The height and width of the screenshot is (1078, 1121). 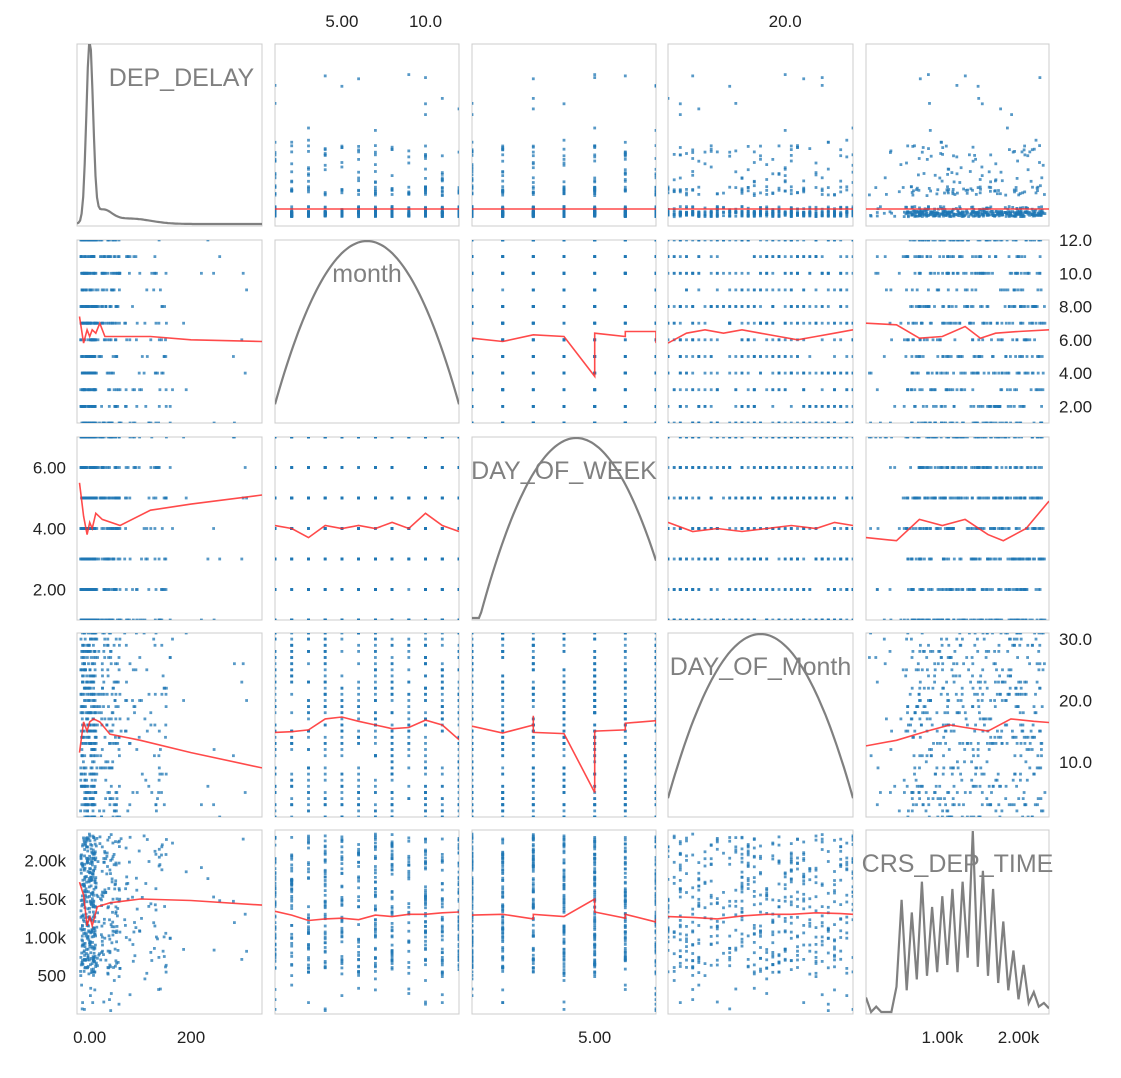 What do you see at coordinates (170, 528) in the screenshot?
I see `cell-content` at bounding box center [170, 528].